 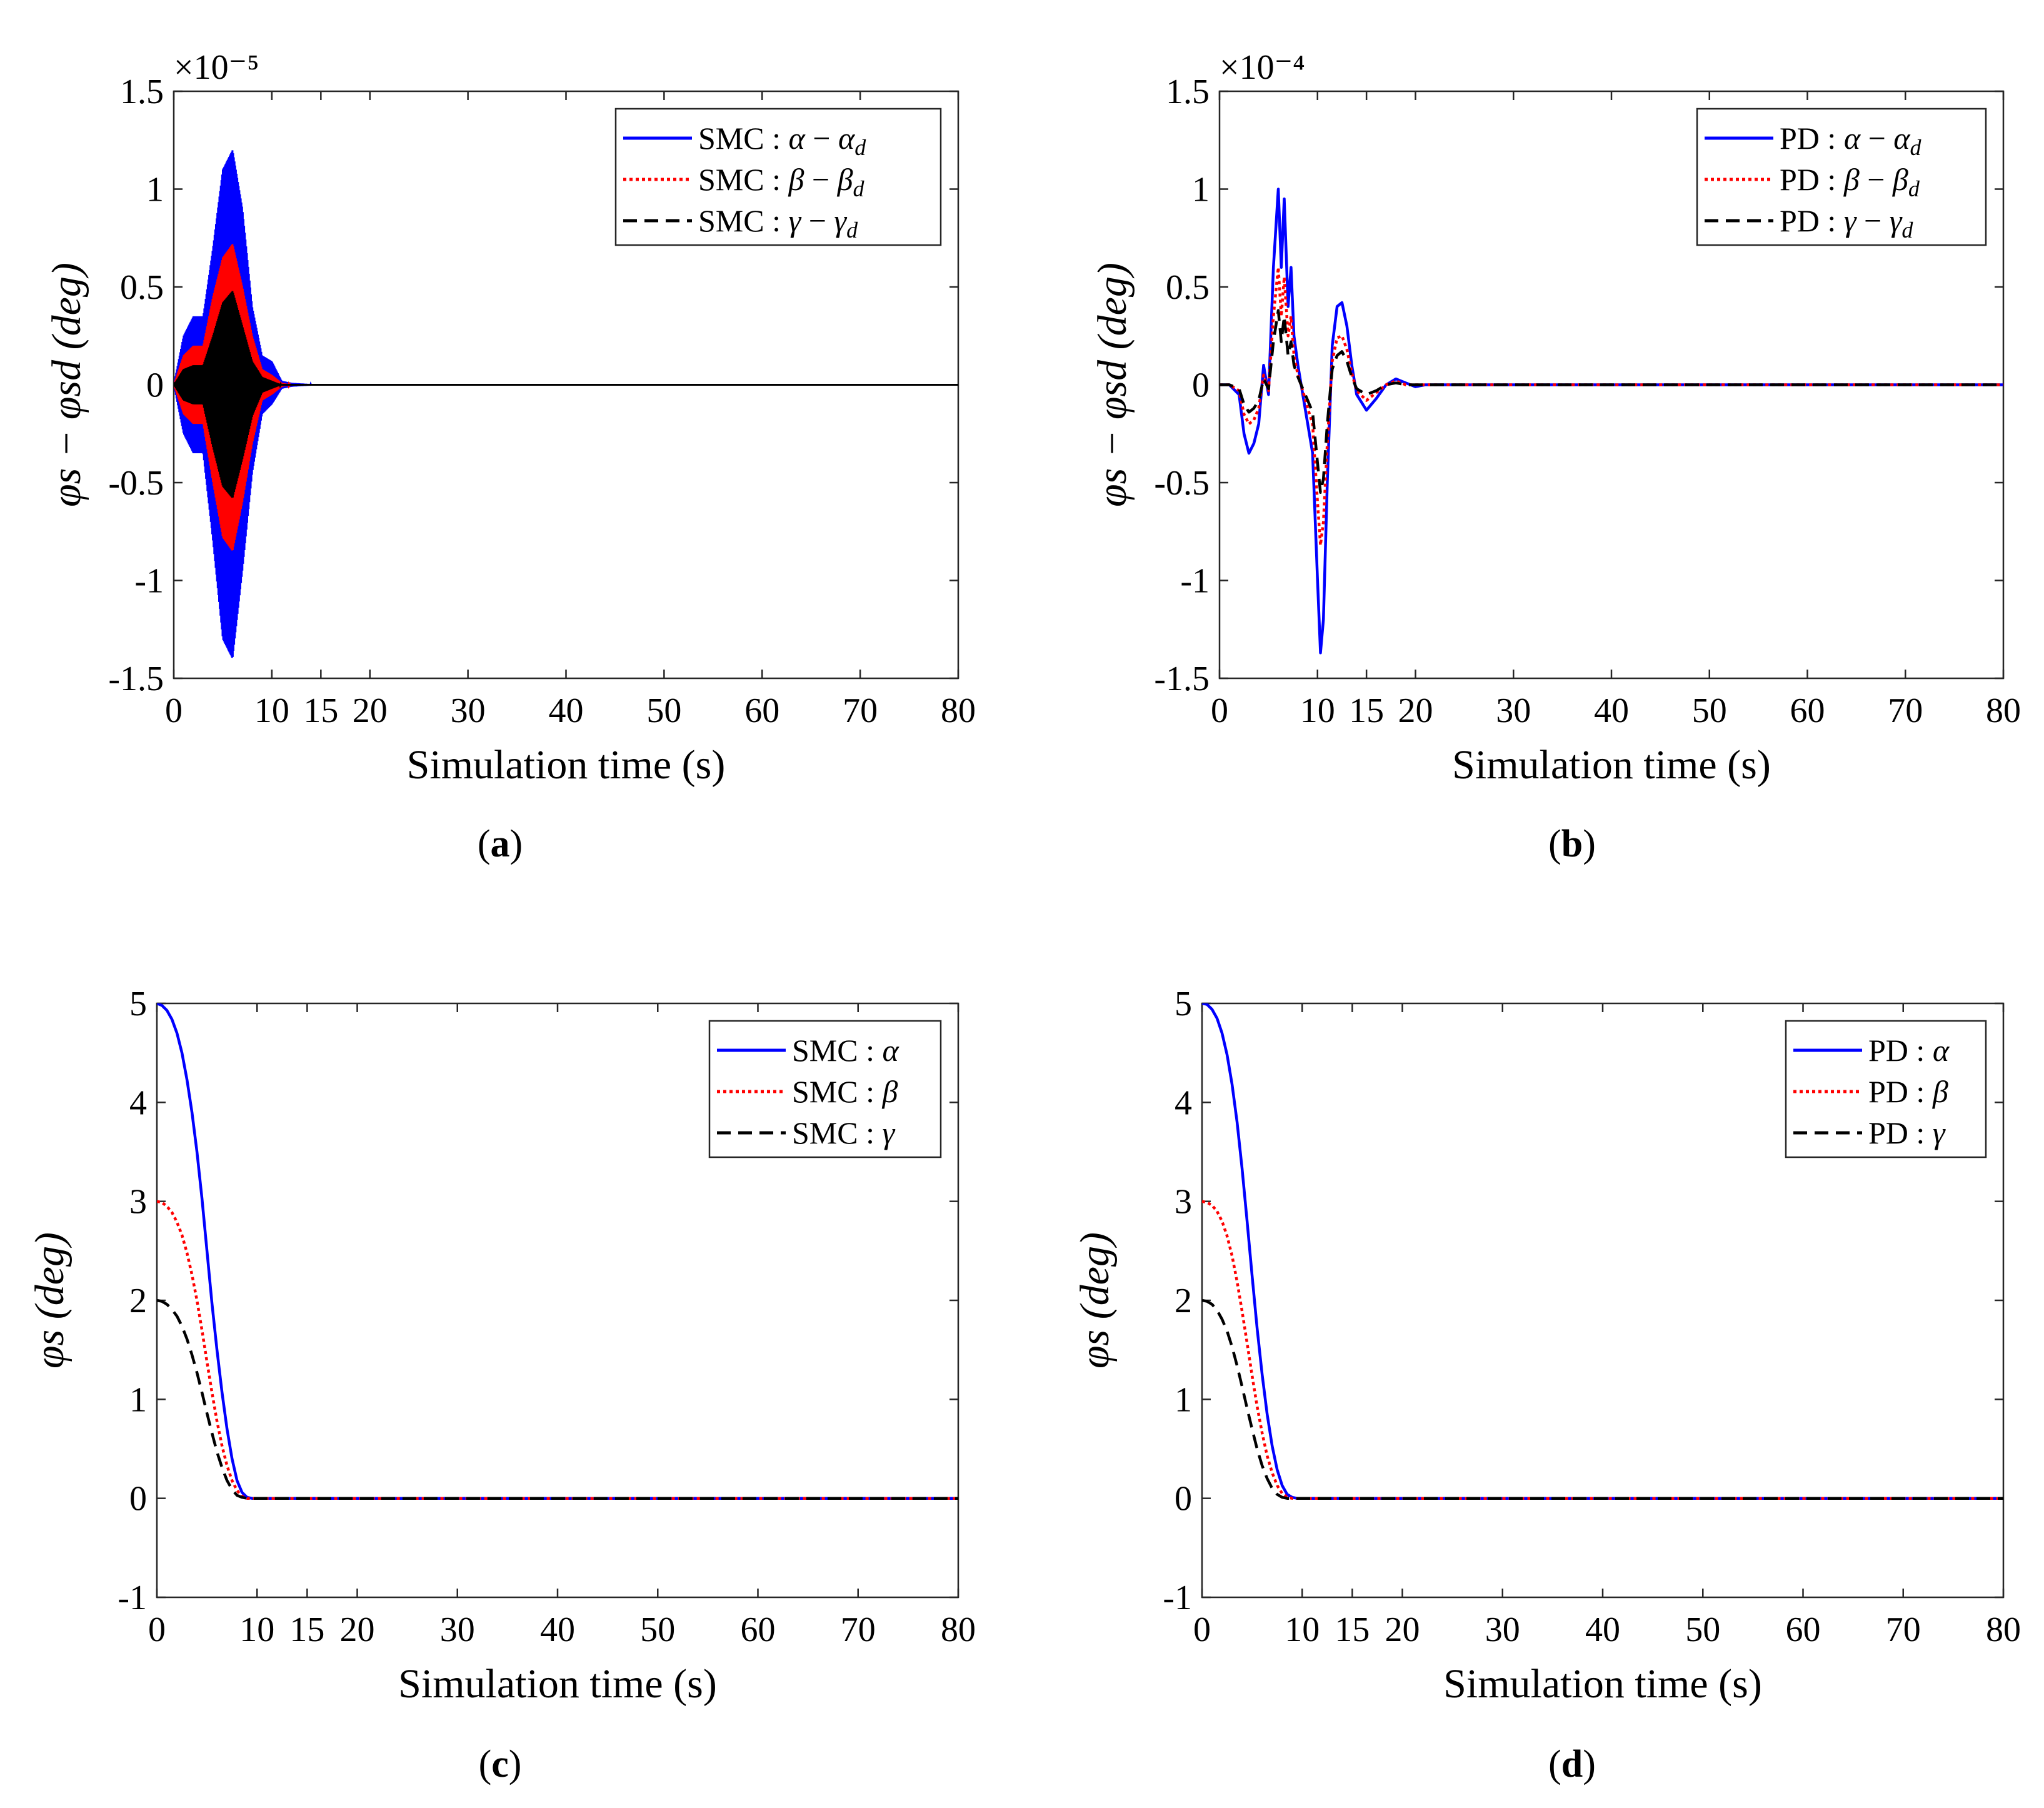 What do you see at coordinates (781, 181) in the screenshot?
I see `legend-entry: SMC : β − βd` at bounding box center [781, 181].